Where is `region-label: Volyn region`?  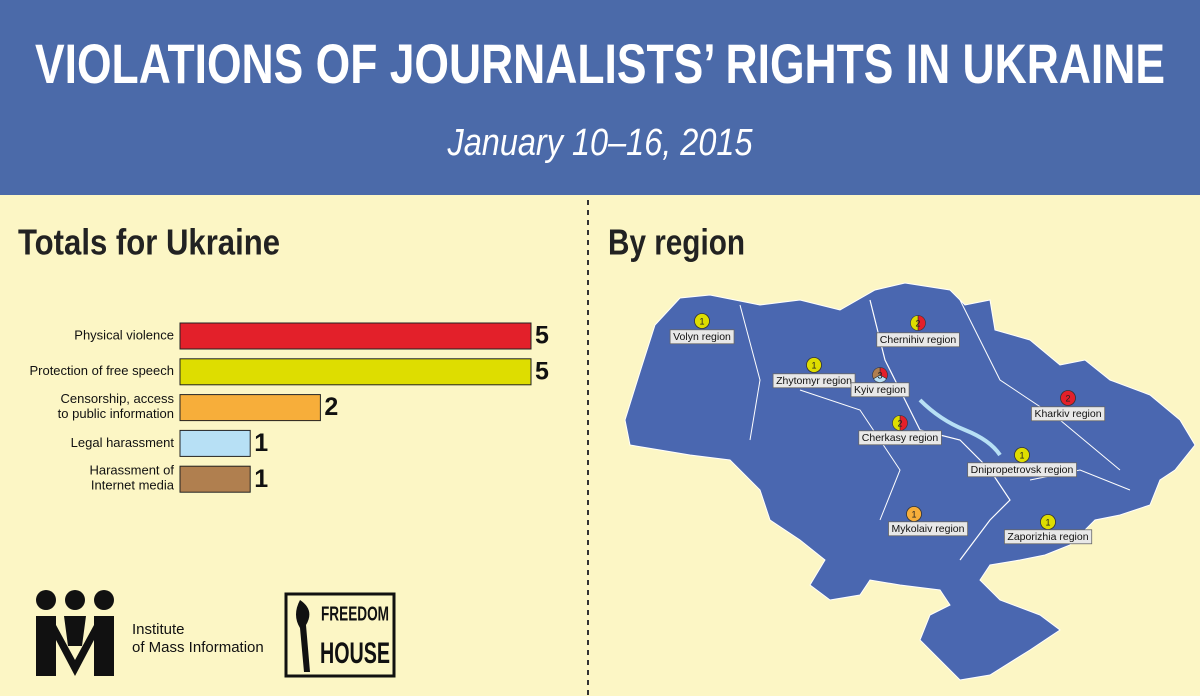 region-label: Volyn region is located at coordinates (702, 337).